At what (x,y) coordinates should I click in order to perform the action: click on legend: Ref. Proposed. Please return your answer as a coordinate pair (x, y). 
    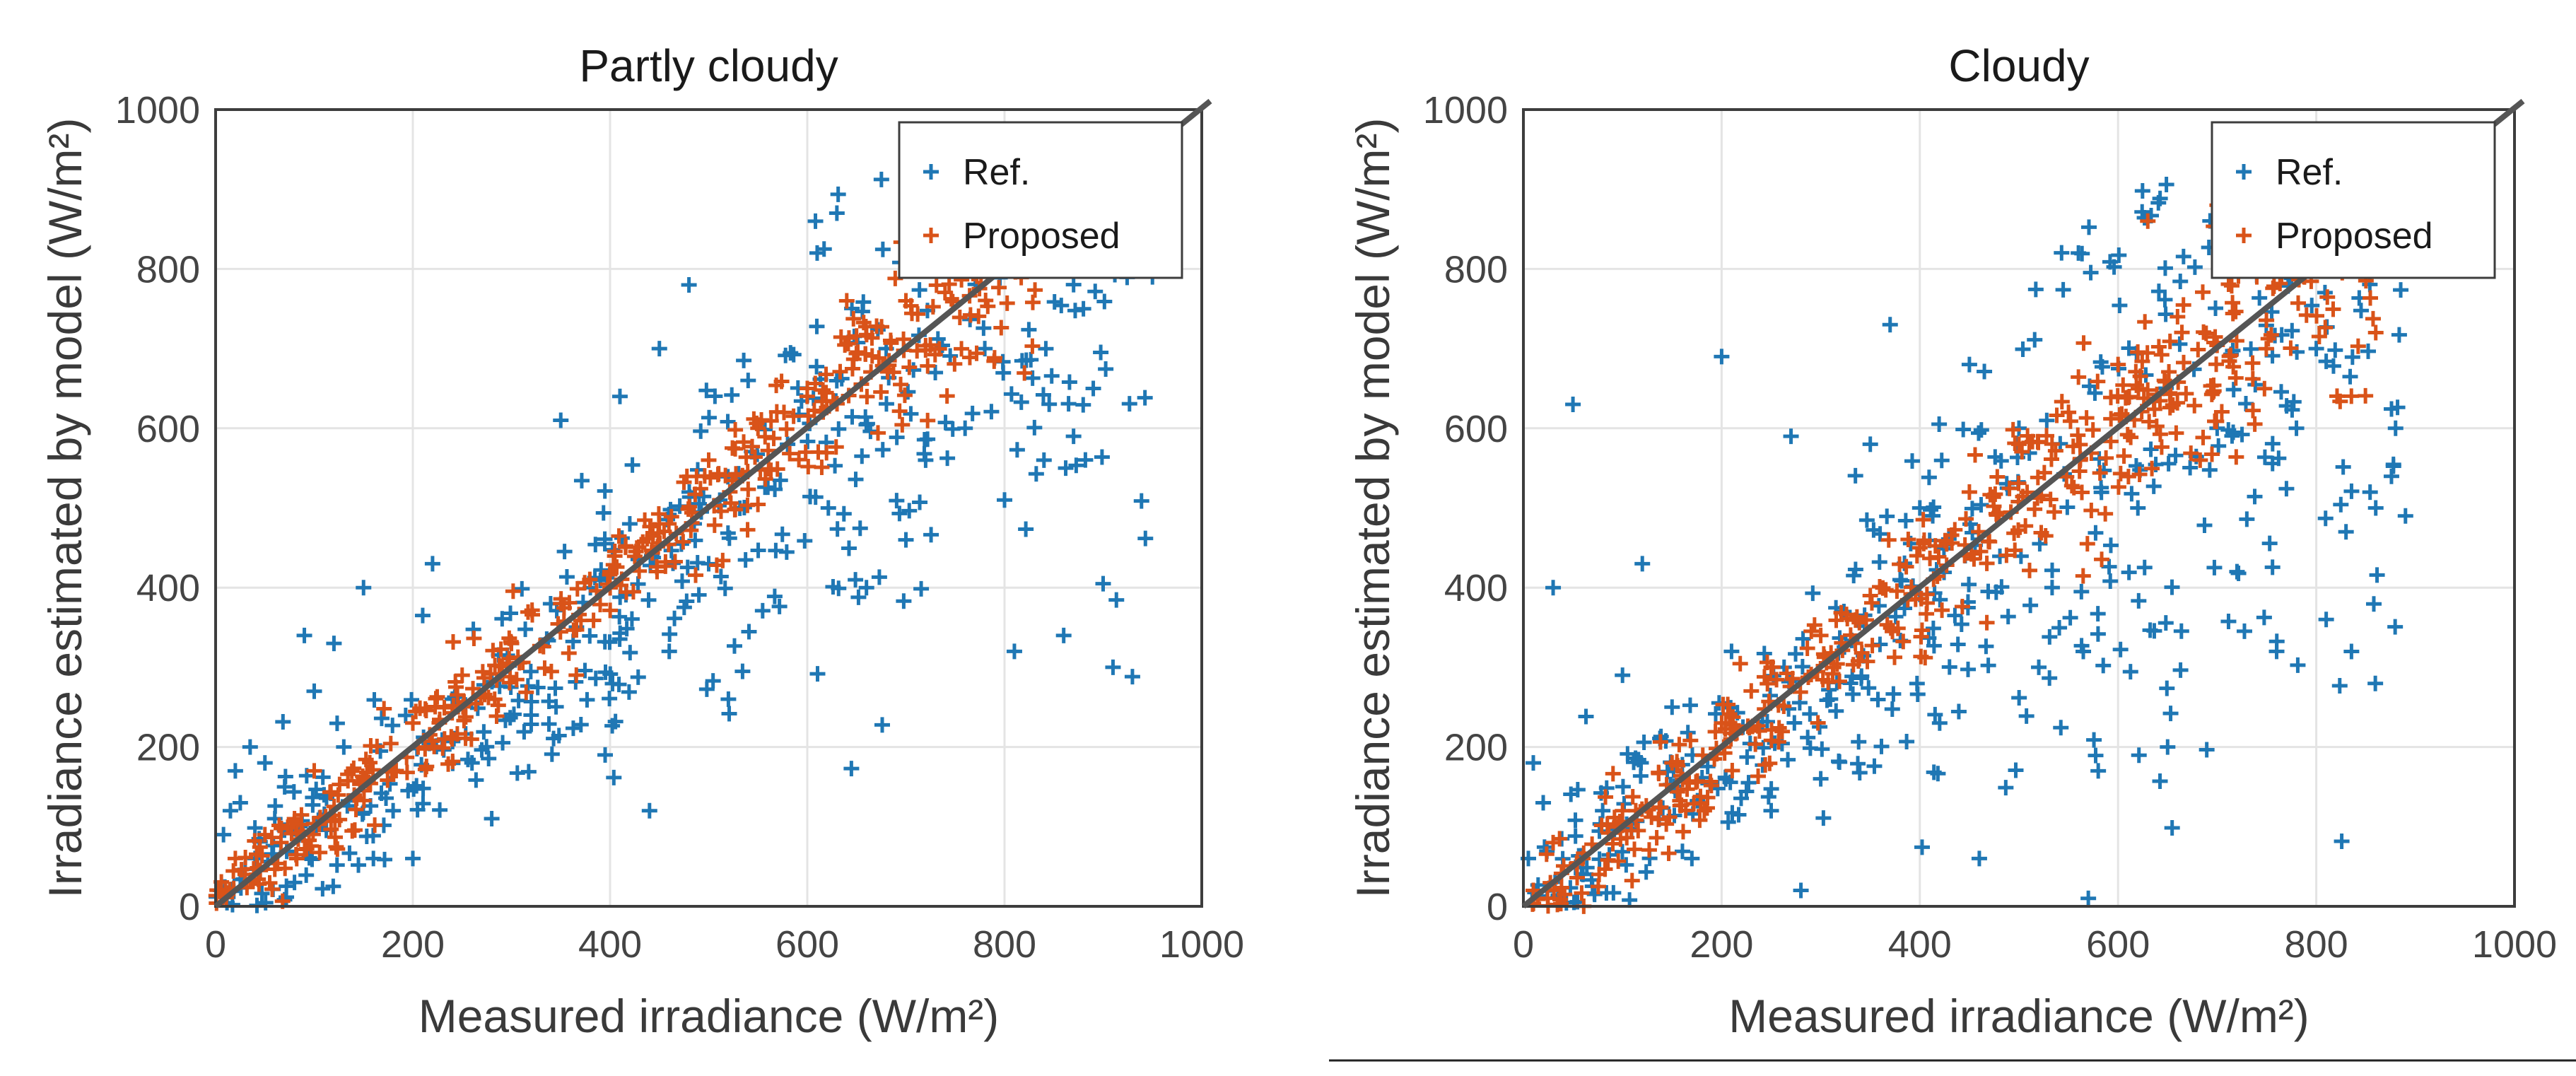
    Looking at the image, I should click on (1041, 200).